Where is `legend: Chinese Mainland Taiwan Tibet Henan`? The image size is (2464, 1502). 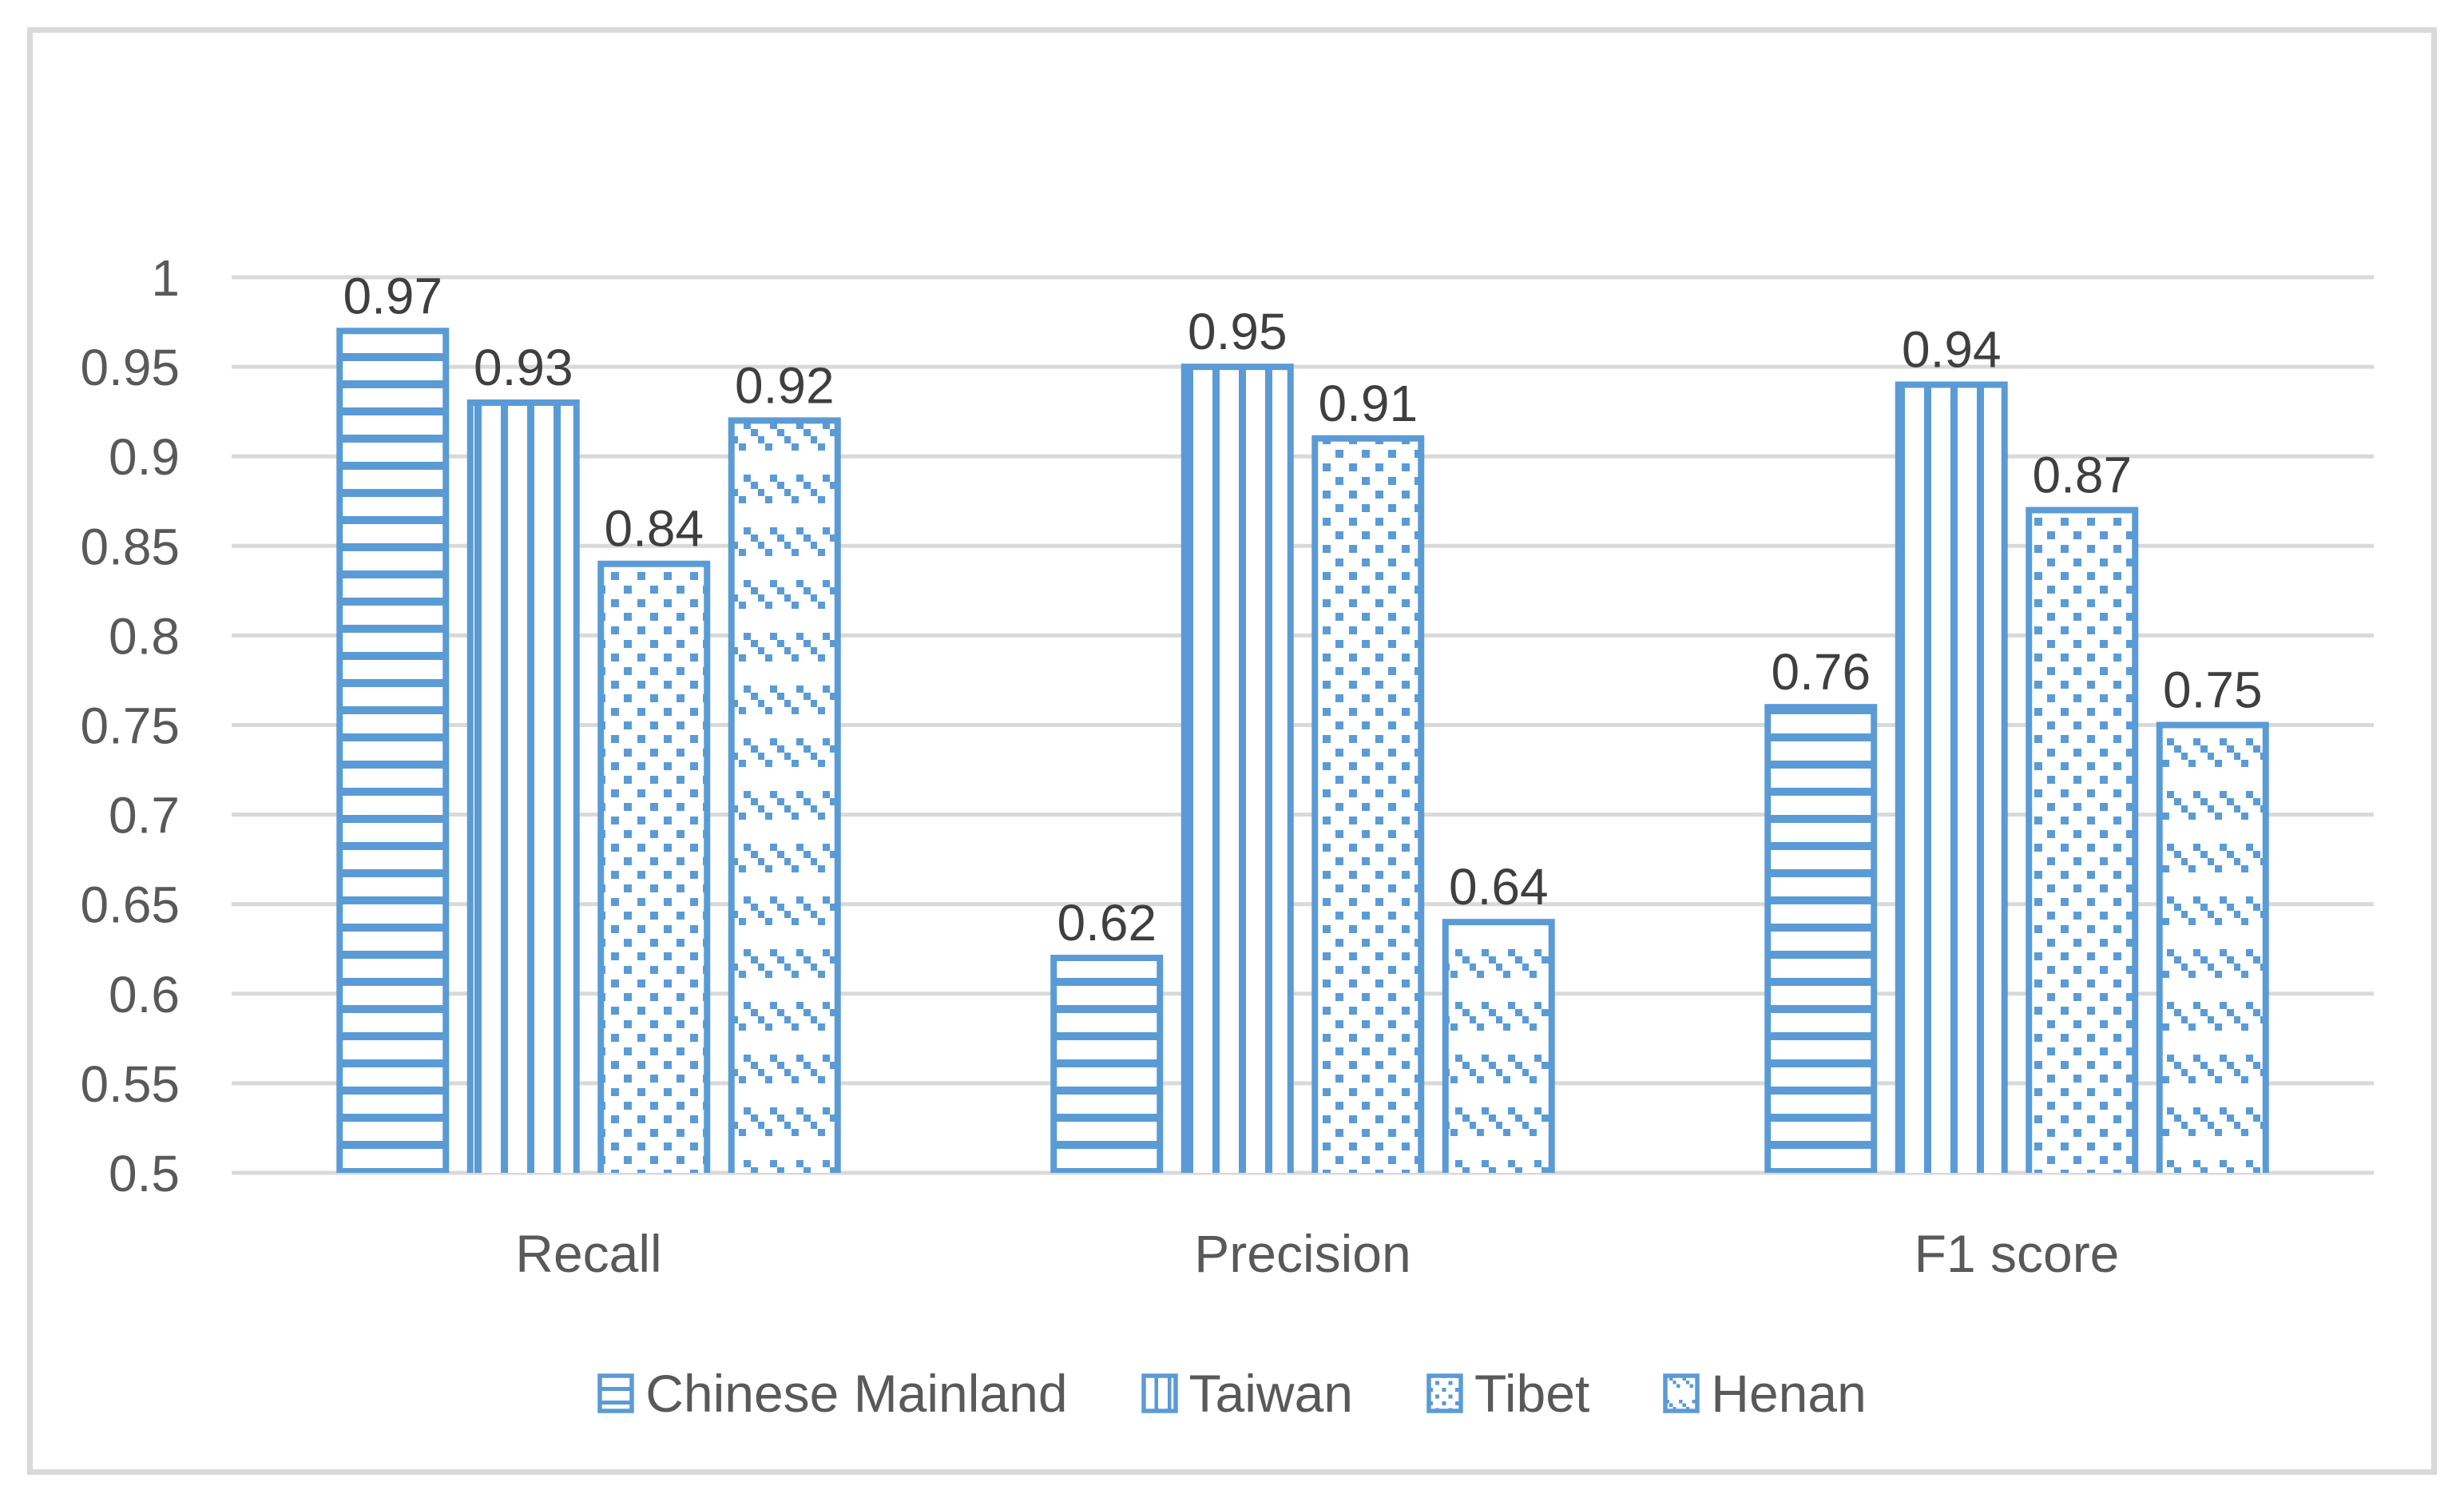 legend: Chinese Mainland Taiwan Tibet Henan is located at coordinates (1232, 1393).